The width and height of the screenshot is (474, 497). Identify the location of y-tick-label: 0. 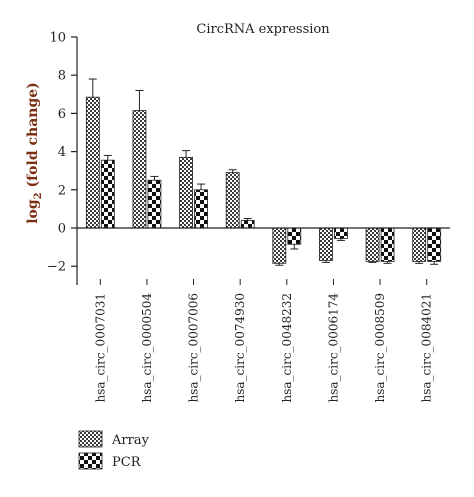
(62, 229).